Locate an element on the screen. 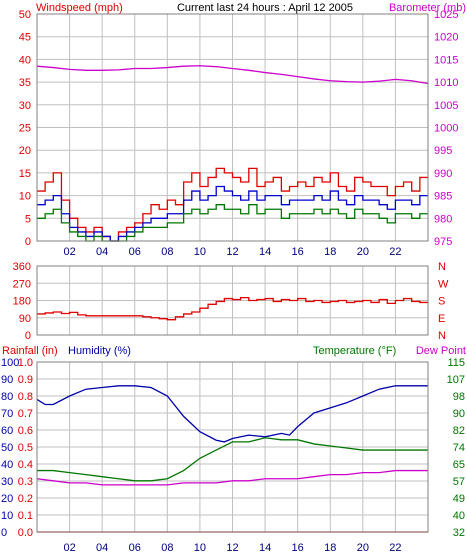 Image resolution: width=467 pixels, height=558 pixels. y-tick-label: 20 is located at coordinates (25, 151).